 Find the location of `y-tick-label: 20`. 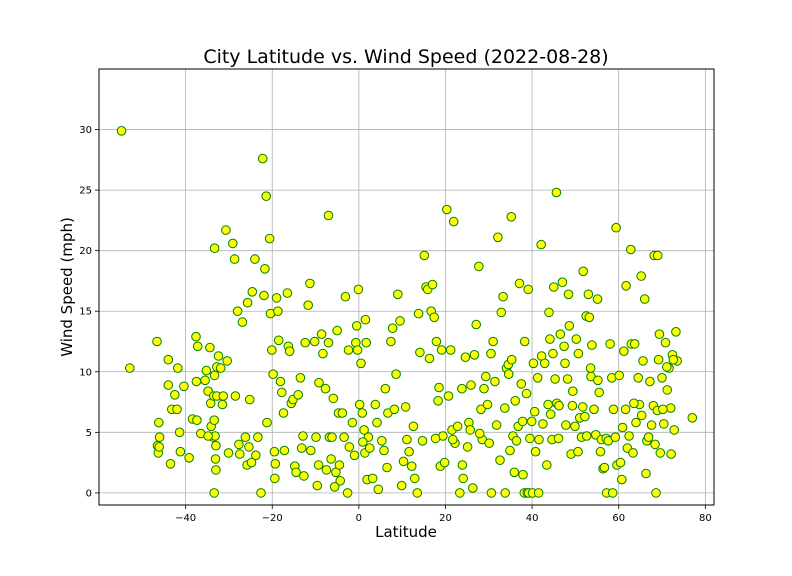

y-tick-label: 20 is located at coordinates (85, 251).